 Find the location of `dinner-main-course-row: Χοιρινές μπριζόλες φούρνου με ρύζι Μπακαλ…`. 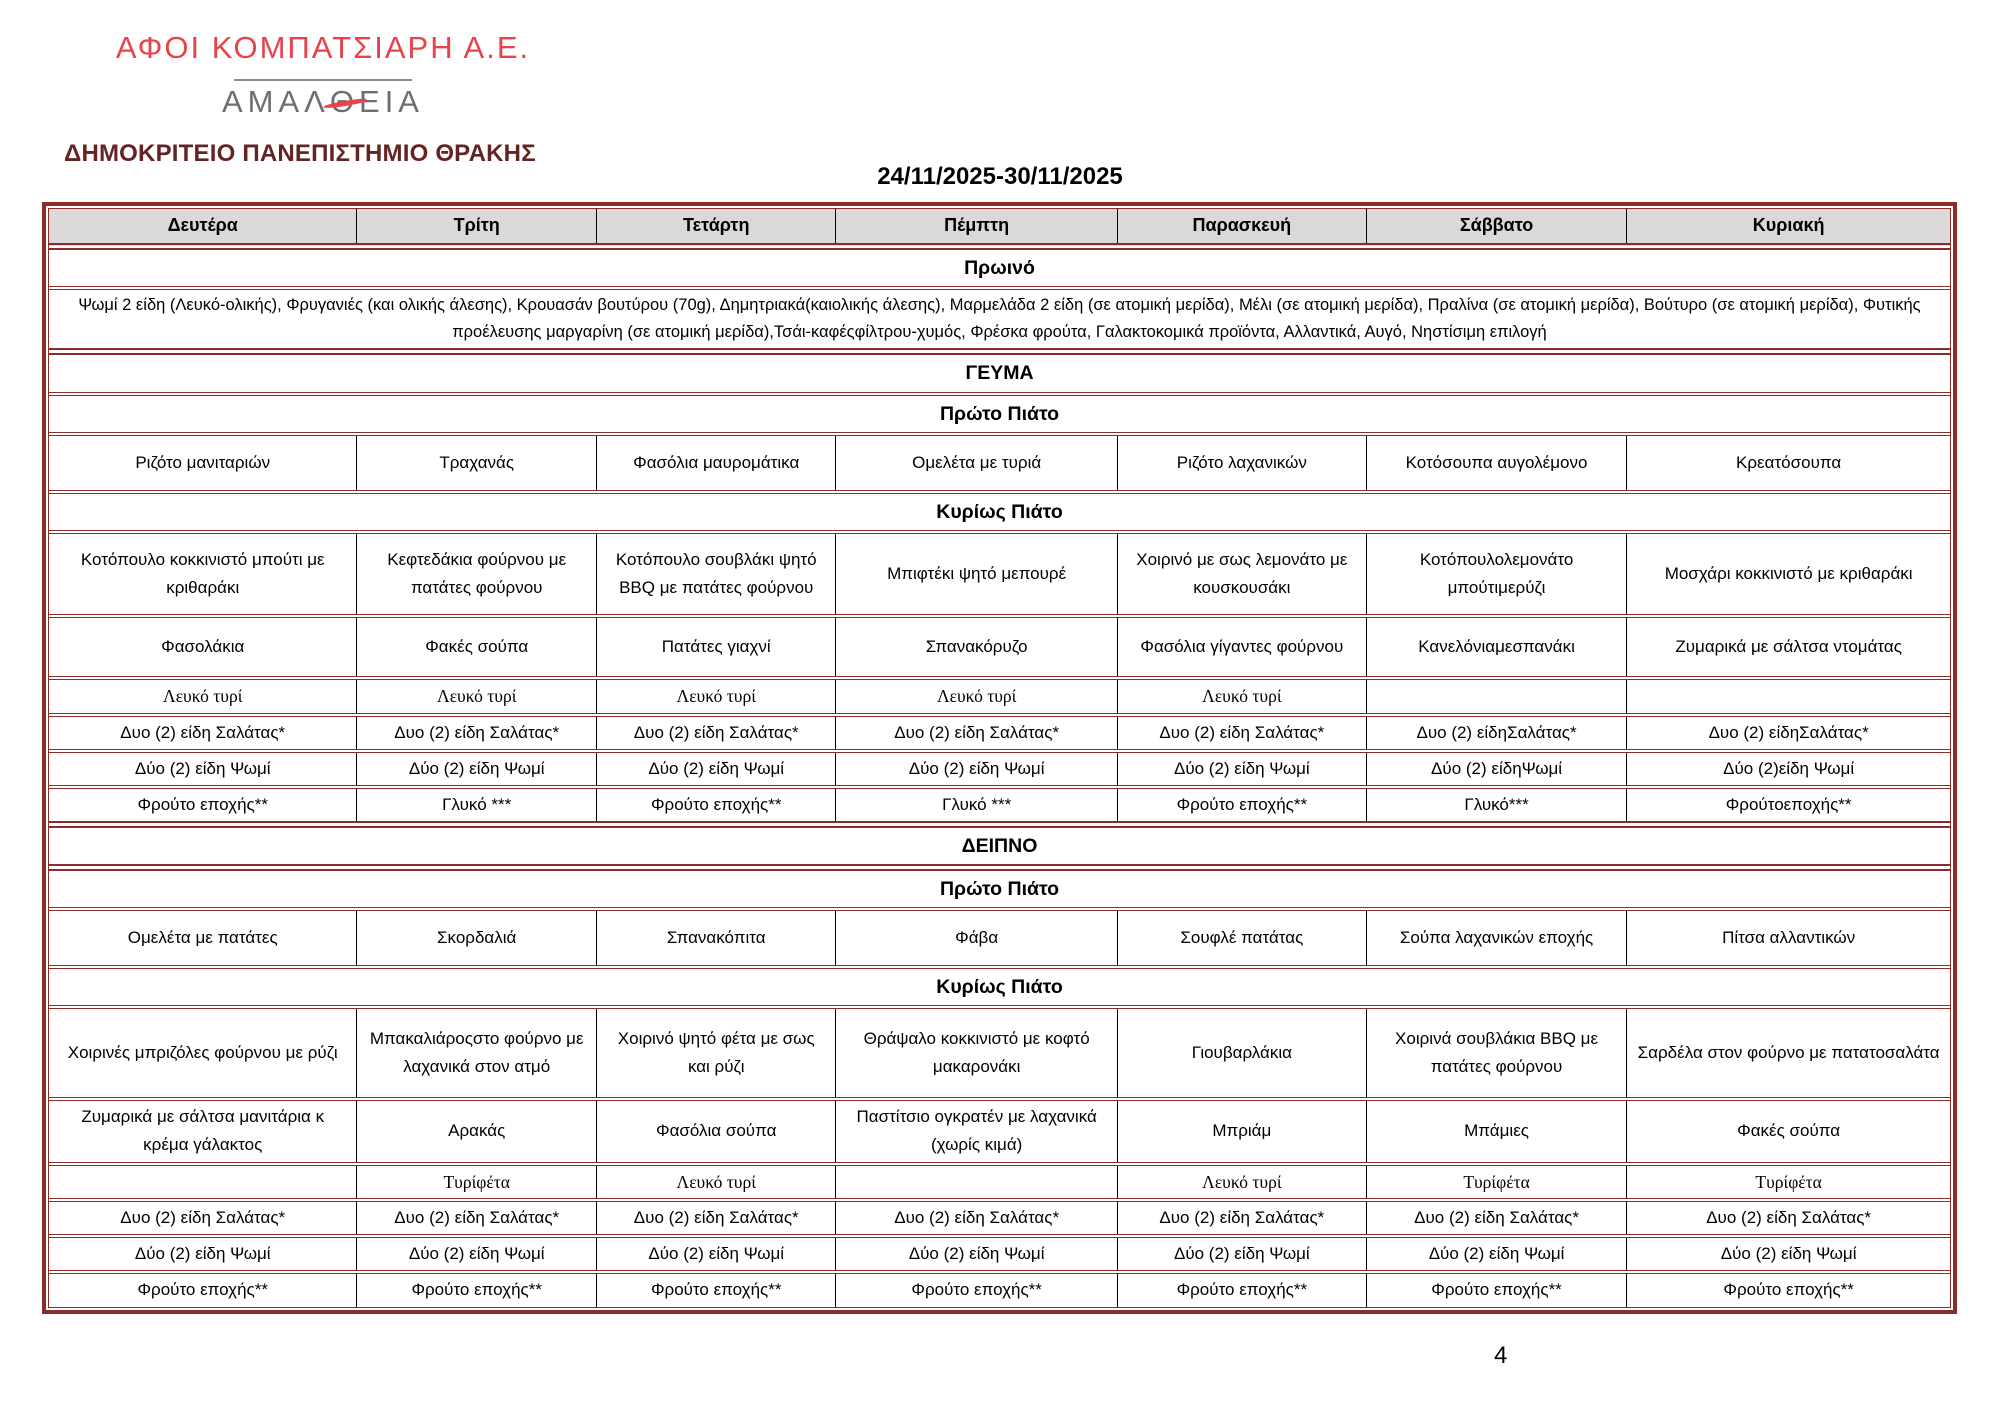

dinner-main-course-row: Χοιρινές μπριζόλες φούρνου με ρύζι Μπακαλ… is located at coordinates (999, 1053).